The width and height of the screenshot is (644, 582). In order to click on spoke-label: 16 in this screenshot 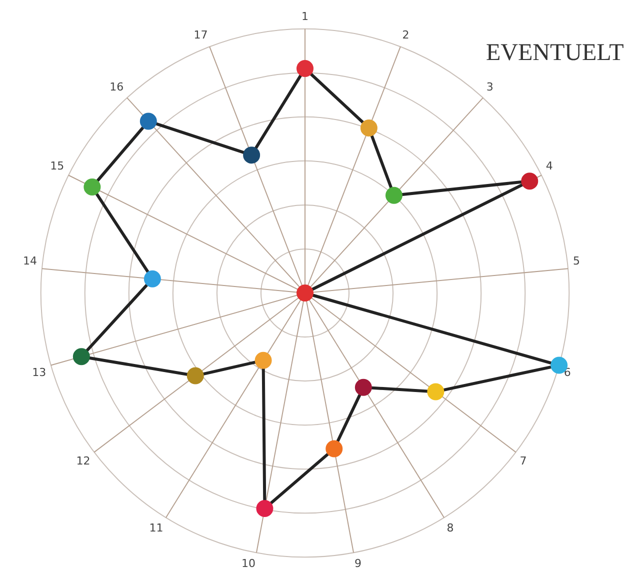, I will do `click(117, 87)`.